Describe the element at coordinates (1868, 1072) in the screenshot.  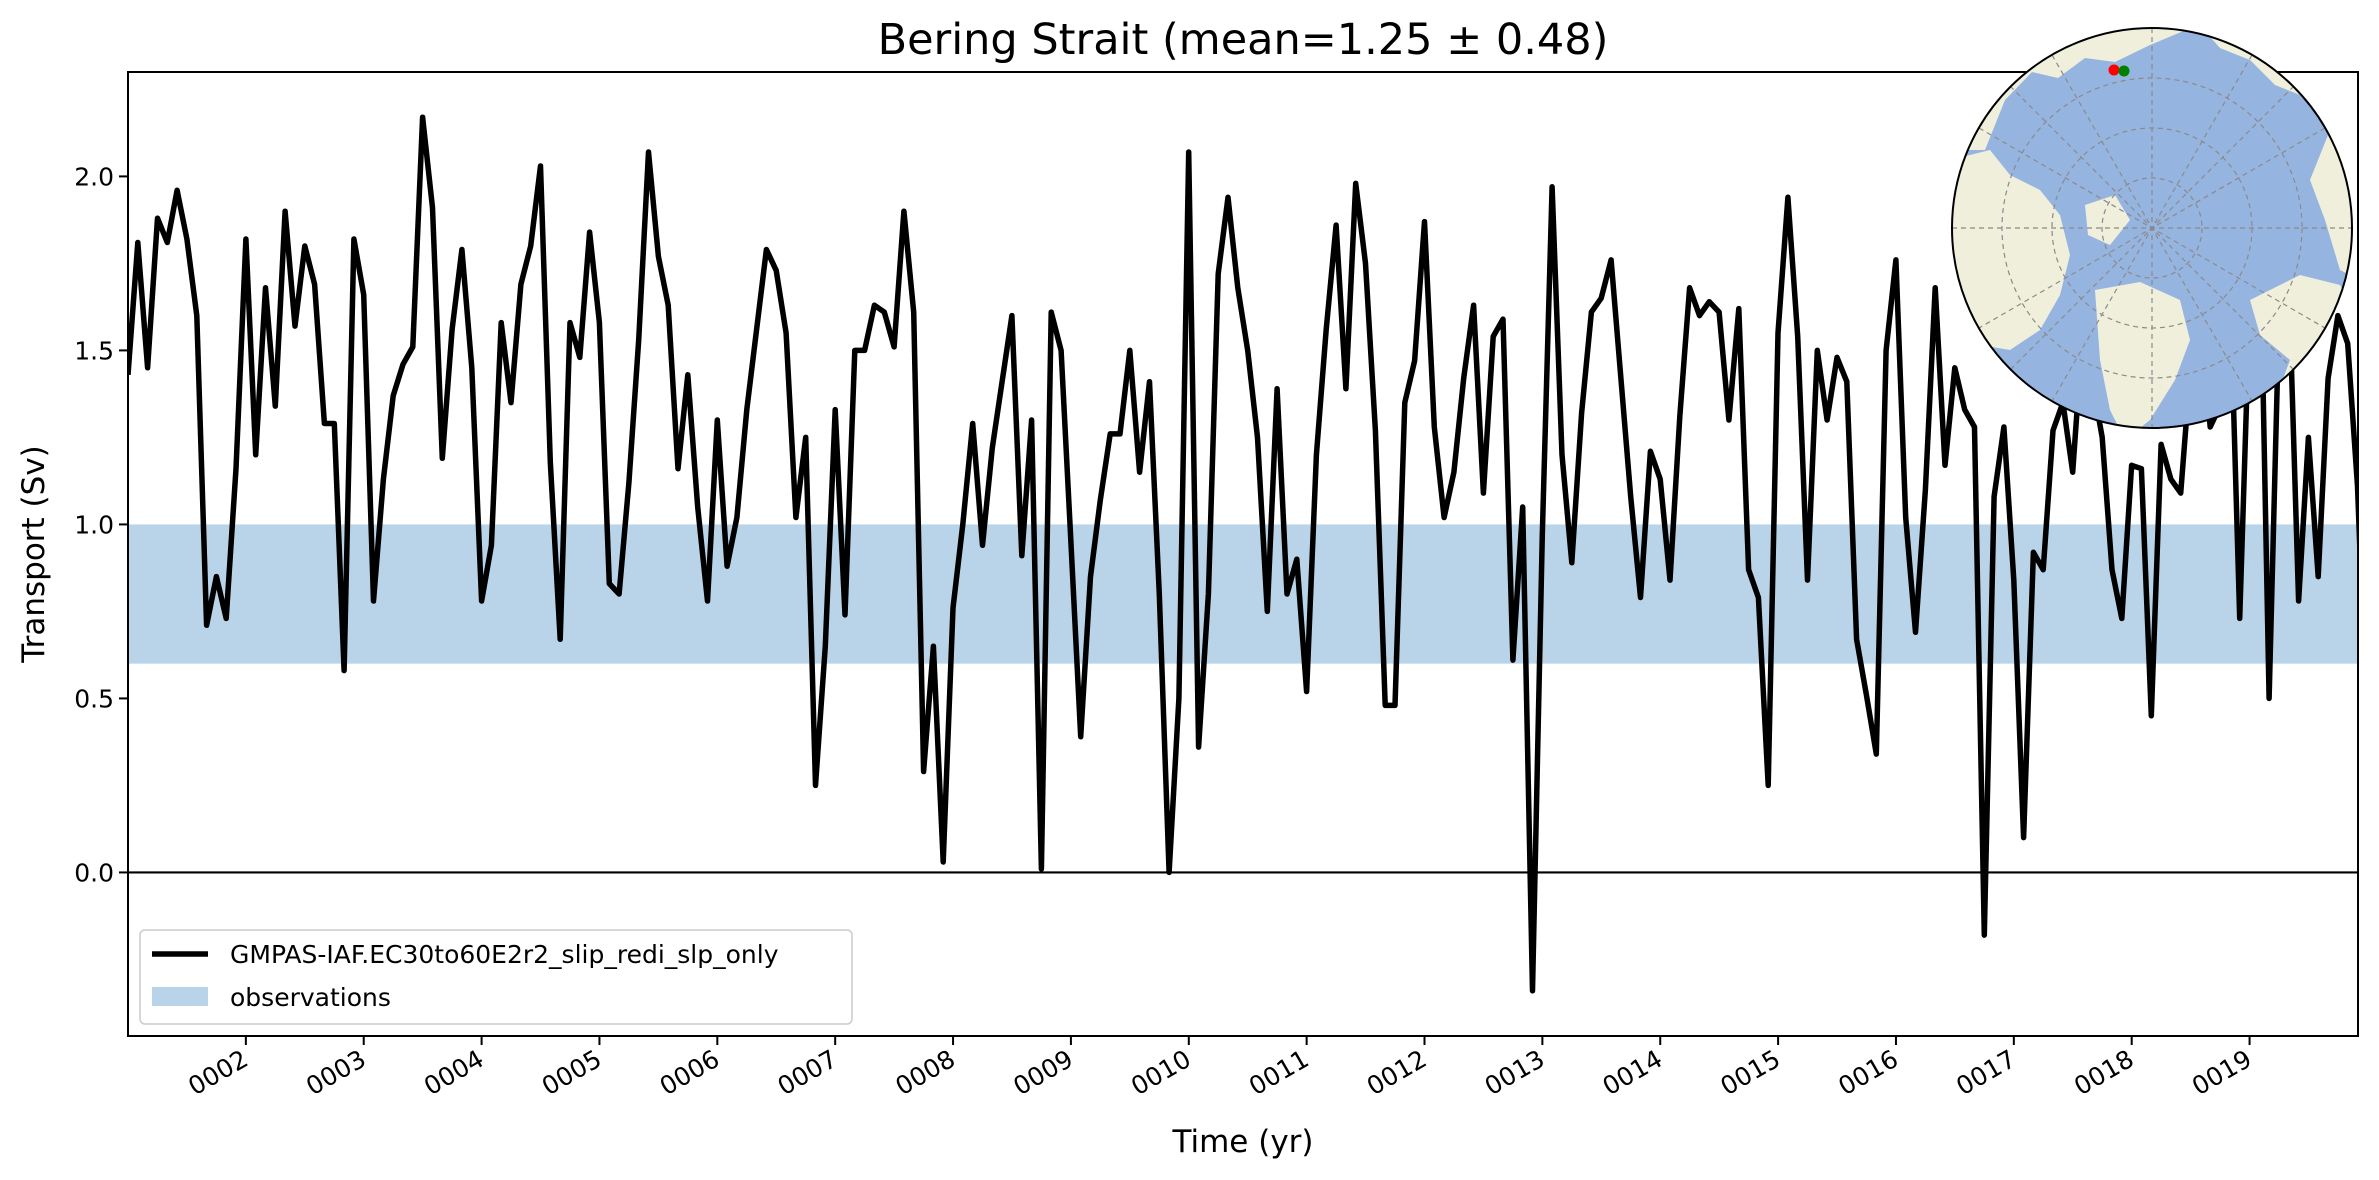
I see `x-tick-label: 0016` at that location.